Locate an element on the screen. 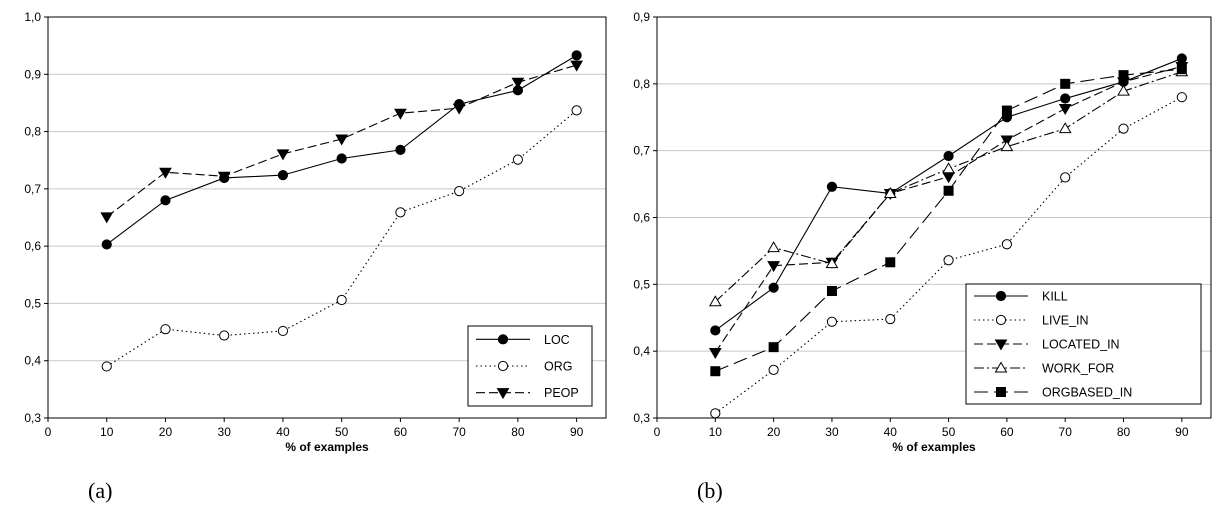 The height and width of the screenshot is (508, 1213). x-tick-label: 0 is located at coordinates (48, 432).